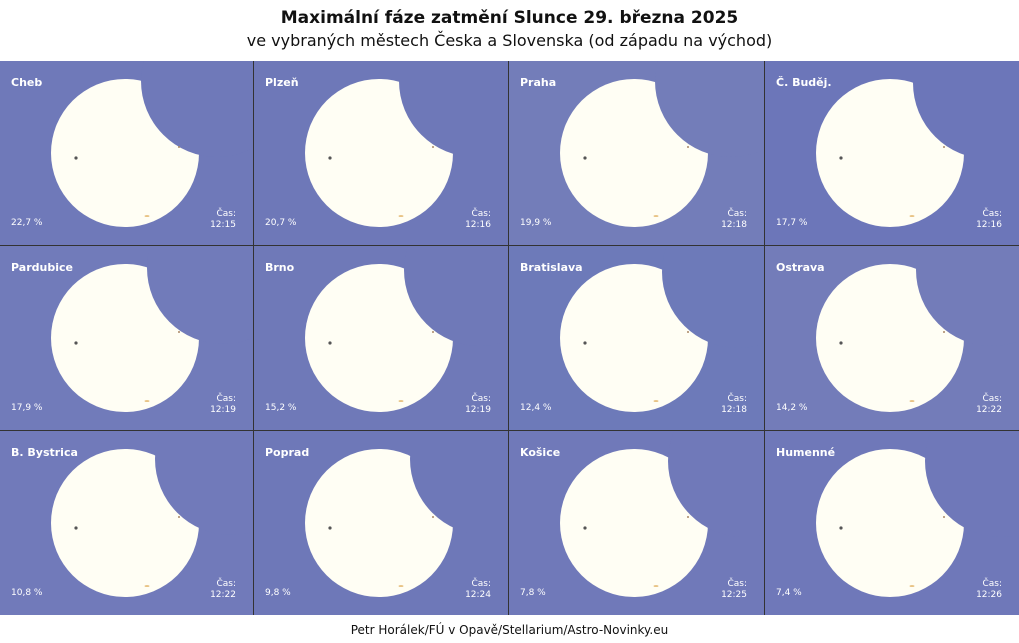  I want to click on city-name: Praha, so click(538, 82).